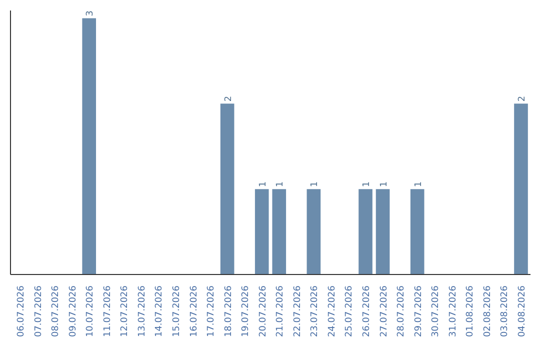 Image resolution: width=540 pixels, height=340 pixels. I want to click on x-tick-label: 14.07.2026, so click(159, 311).